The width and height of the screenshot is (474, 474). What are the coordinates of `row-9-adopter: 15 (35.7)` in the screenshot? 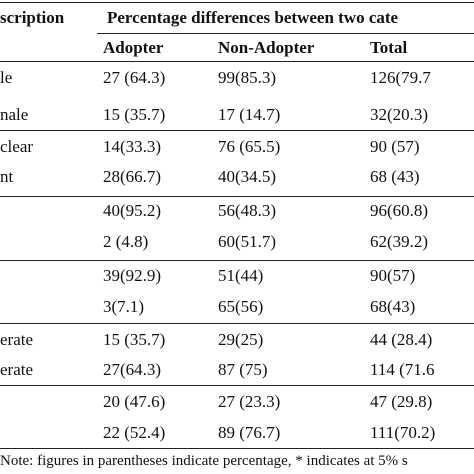 It's located at (134, 339).